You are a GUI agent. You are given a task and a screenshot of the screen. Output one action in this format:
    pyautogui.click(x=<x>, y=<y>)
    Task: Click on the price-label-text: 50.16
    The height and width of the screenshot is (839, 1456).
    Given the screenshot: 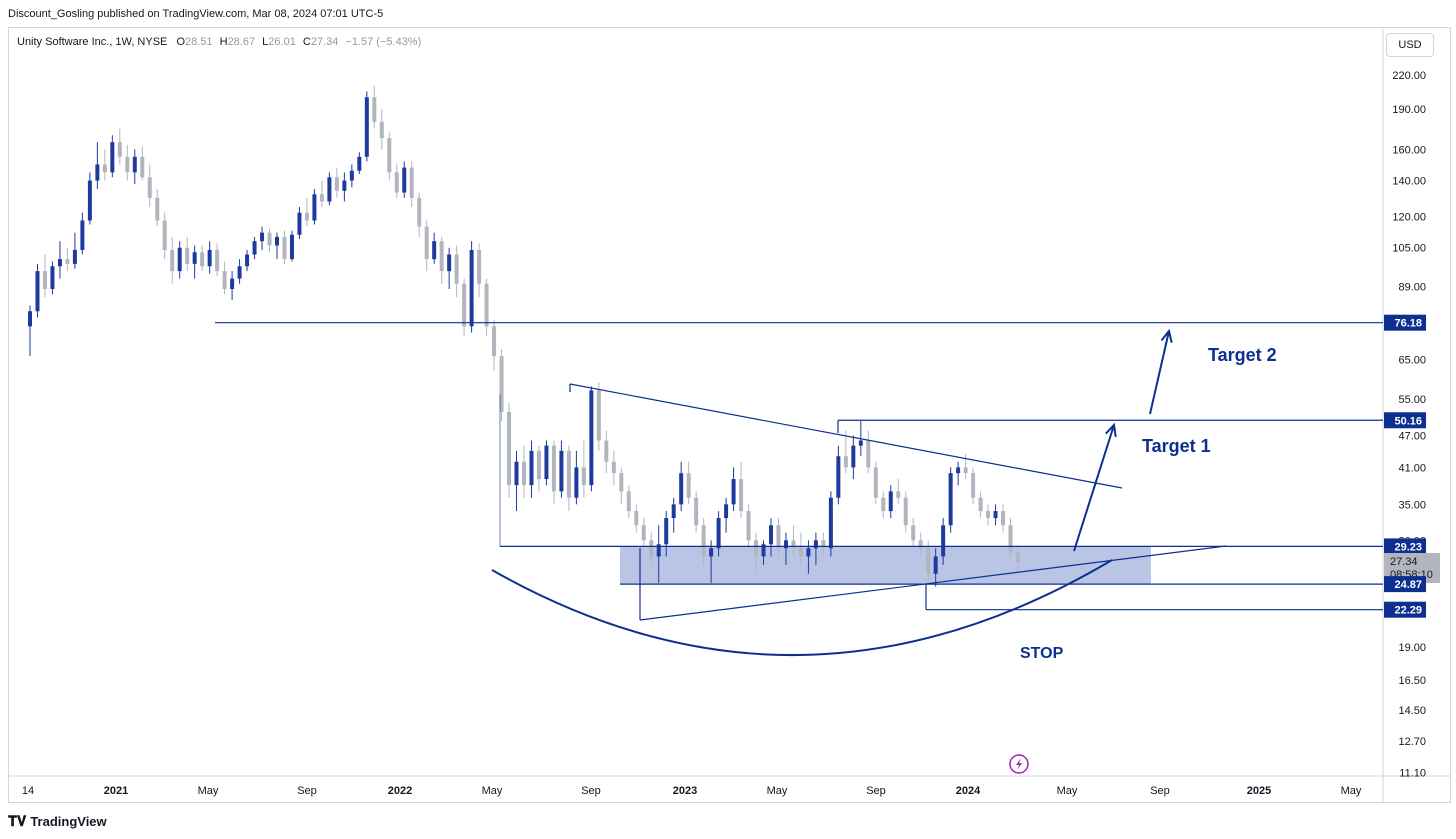 What is the action you would take?
    pyautogui.click(x=1408, y=421)
    